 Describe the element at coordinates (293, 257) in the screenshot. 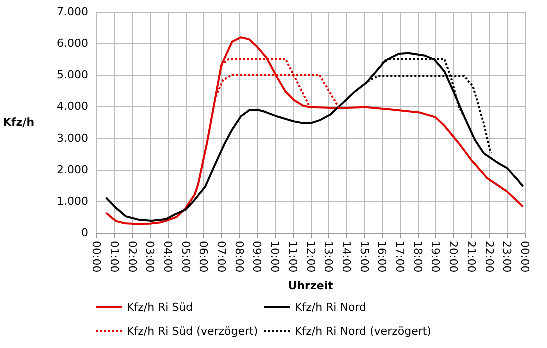

I see `x-tick-label: 11:00` at that location.